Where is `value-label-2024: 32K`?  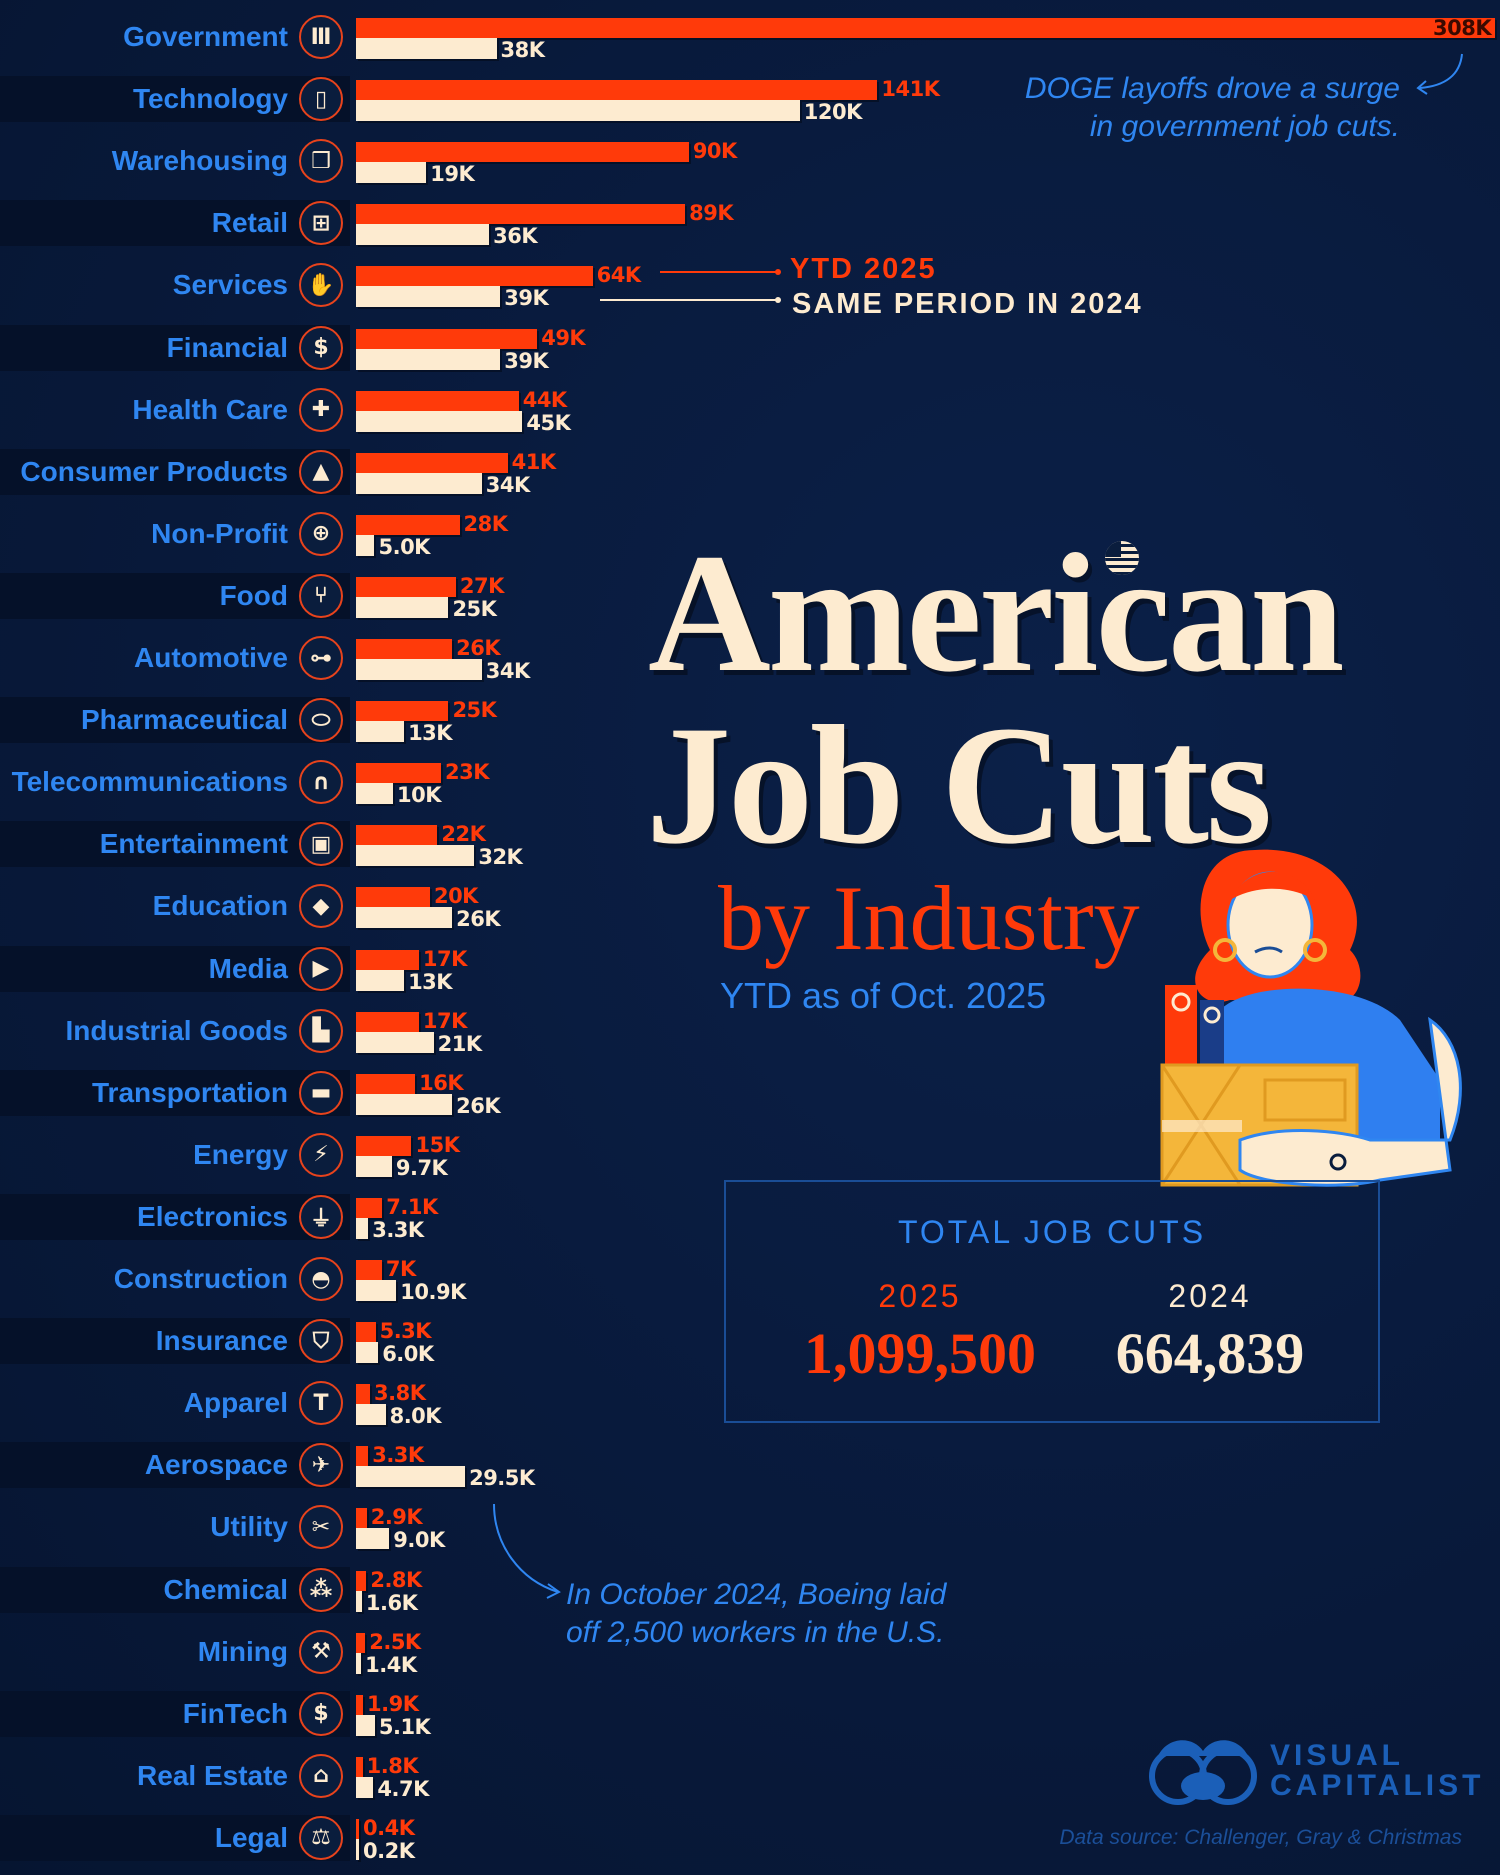 value-label-2024: 32K is located at coordinates (500, 857).